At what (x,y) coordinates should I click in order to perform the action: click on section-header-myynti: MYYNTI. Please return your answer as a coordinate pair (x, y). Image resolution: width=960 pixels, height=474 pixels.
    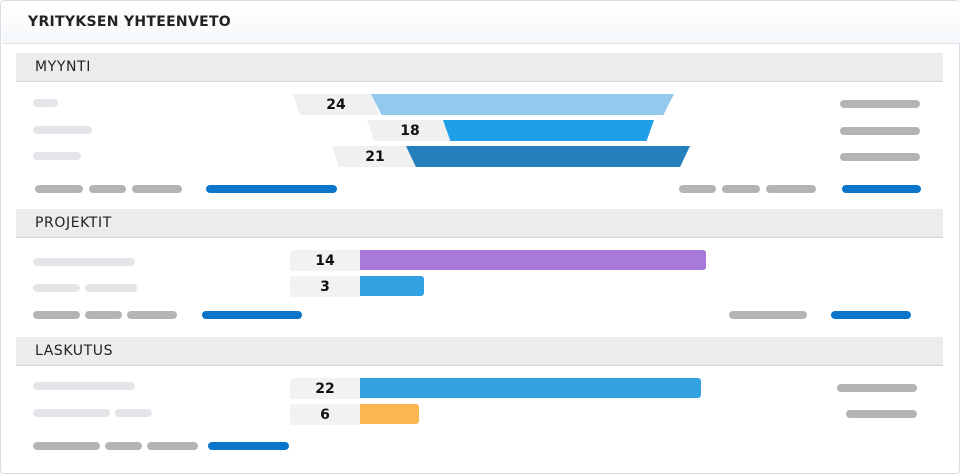
    Looking at the image, I should click on (479, 67).